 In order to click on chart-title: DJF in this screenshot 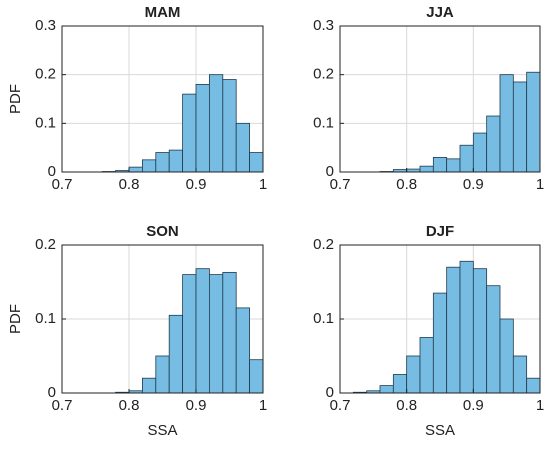, I will do `click(440, 231)`.